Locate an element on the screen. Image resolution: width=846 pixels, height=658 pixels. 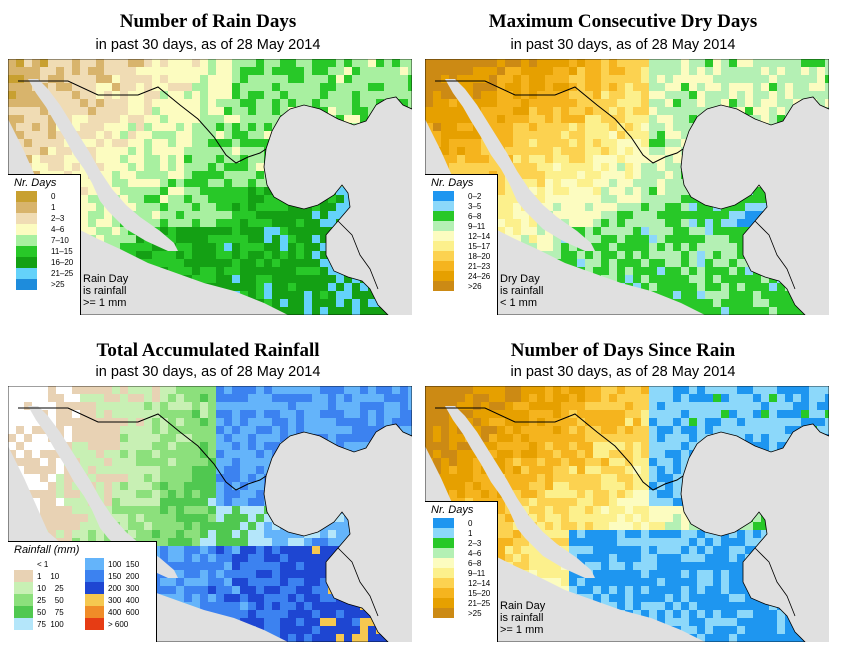
legend-label: 3–5 is located at coordinates (475, 206).